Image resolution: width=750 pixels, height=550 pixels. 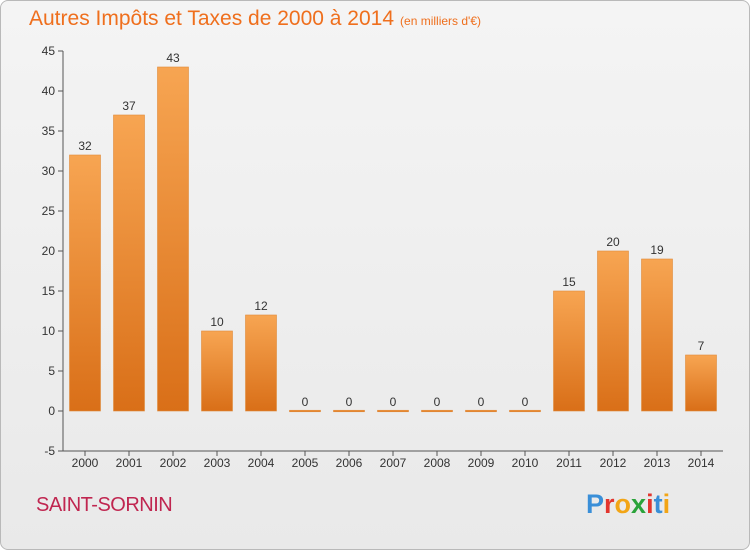 I want to click on x-tick-label: 2014, so click(x=701, y=463).